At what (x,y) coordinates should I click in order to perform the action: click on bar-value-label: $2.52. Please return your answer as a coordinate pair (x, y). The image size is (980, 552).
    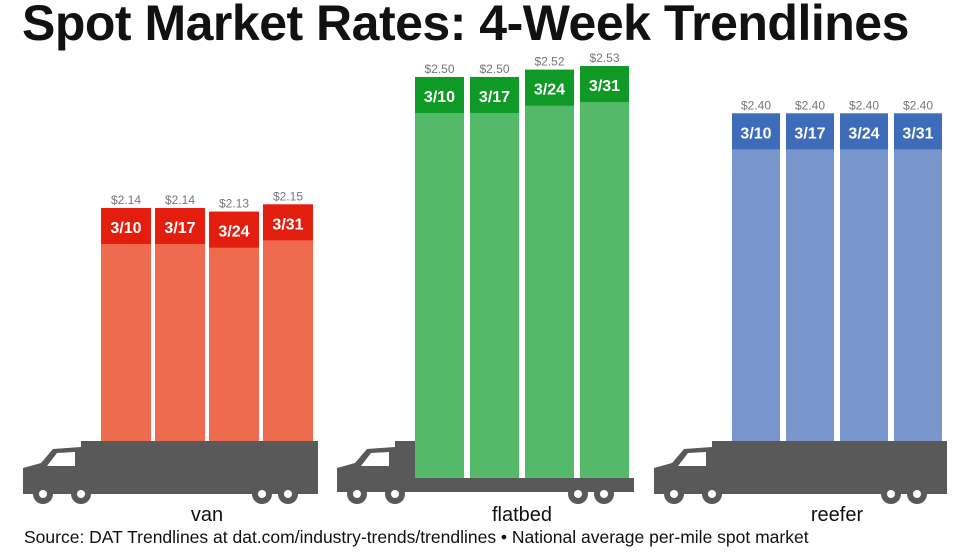
    Looking at the image, I should click on (549, 62).